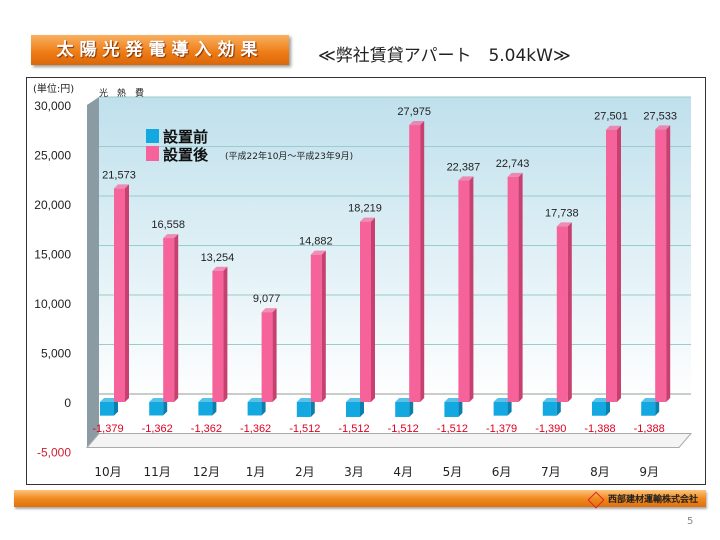 Image resolution: width=720 pixels, height=540 pixels. I want to click on x-tick-label: 4月, so click(403, 472).